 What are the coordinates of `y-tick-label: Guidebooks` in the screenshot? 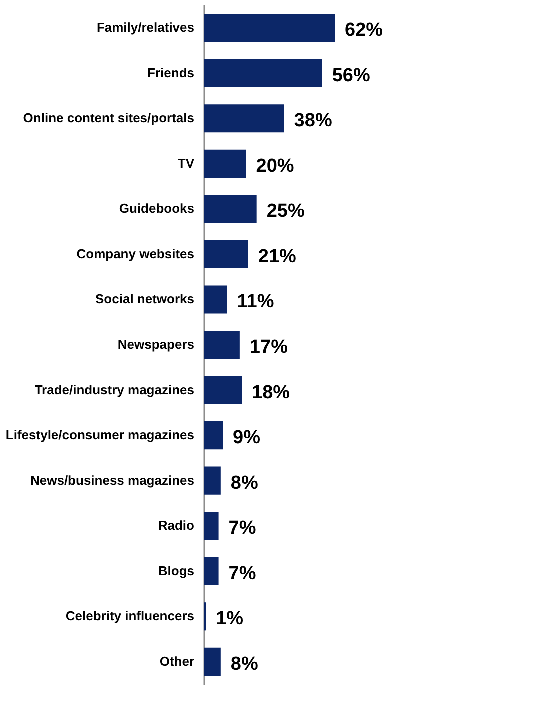 It's located at (156, 208).